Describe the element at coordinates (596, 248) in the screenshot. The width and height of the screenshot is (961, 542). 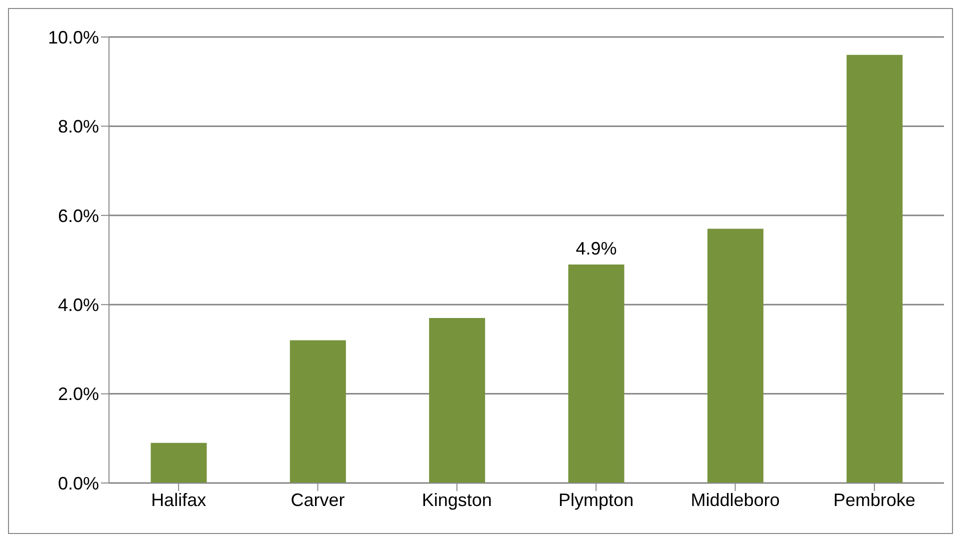
I see `data-label: 4.9%` at that location.